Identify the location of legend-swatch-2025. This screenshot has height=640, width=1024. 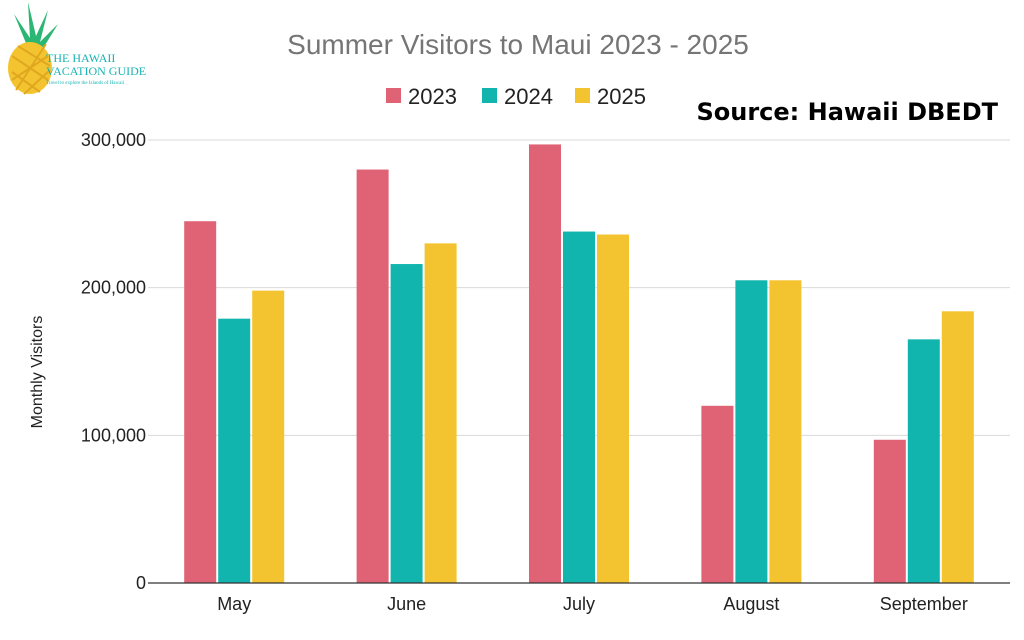
(582, 95).